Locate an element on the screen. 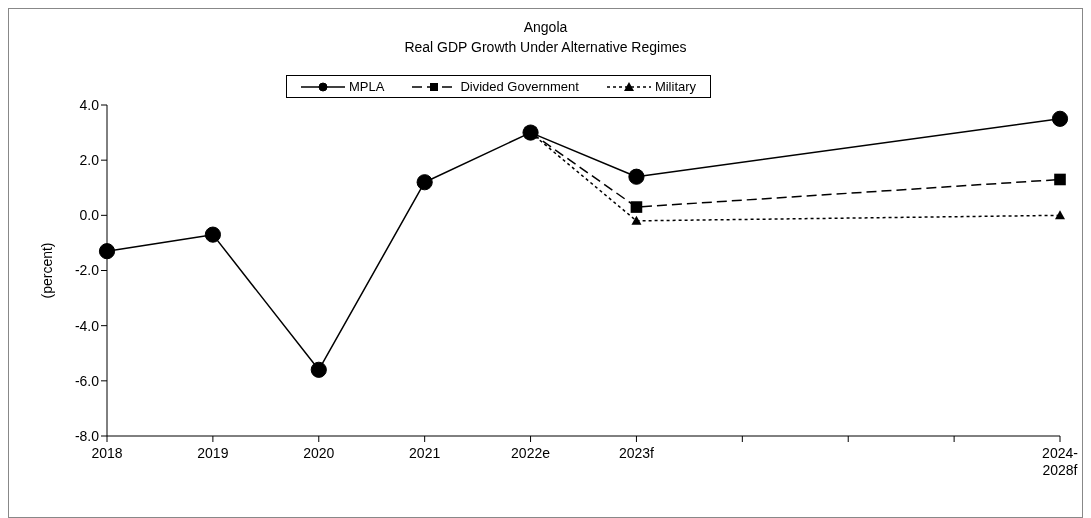  y-tick-label: -4.0 is located at coordinates (87, 325).